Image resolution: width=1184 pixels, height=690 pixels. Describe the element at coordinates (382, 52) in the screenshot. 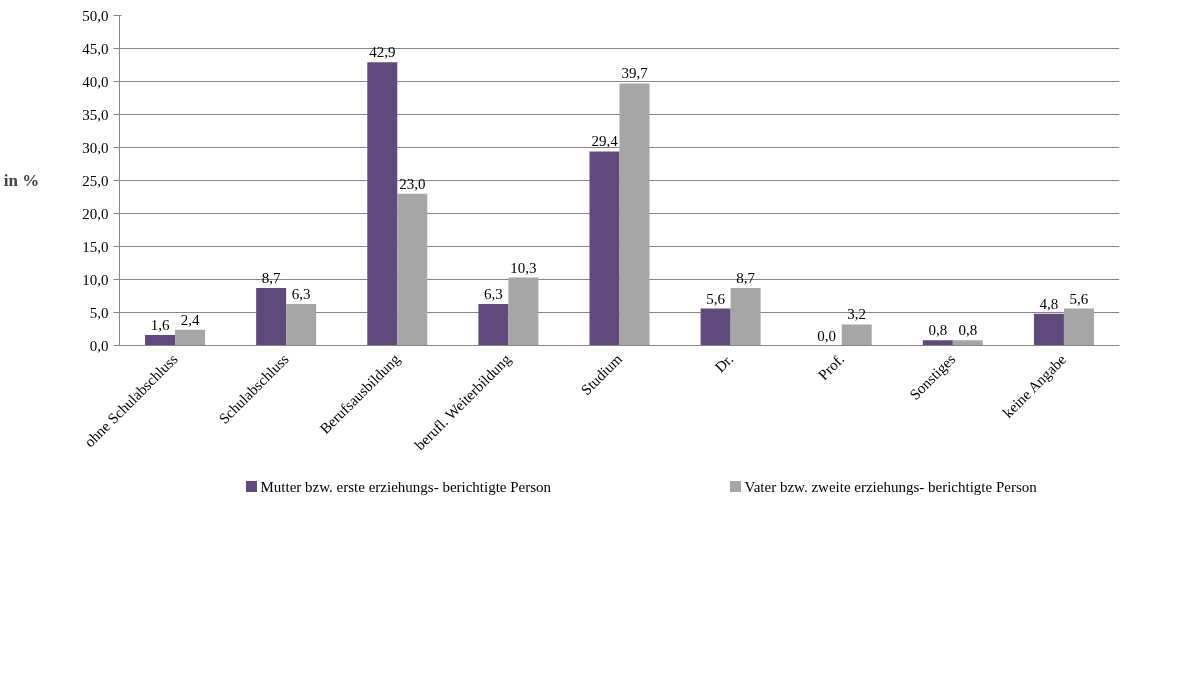

I see `data-label: 42,9` at that location.